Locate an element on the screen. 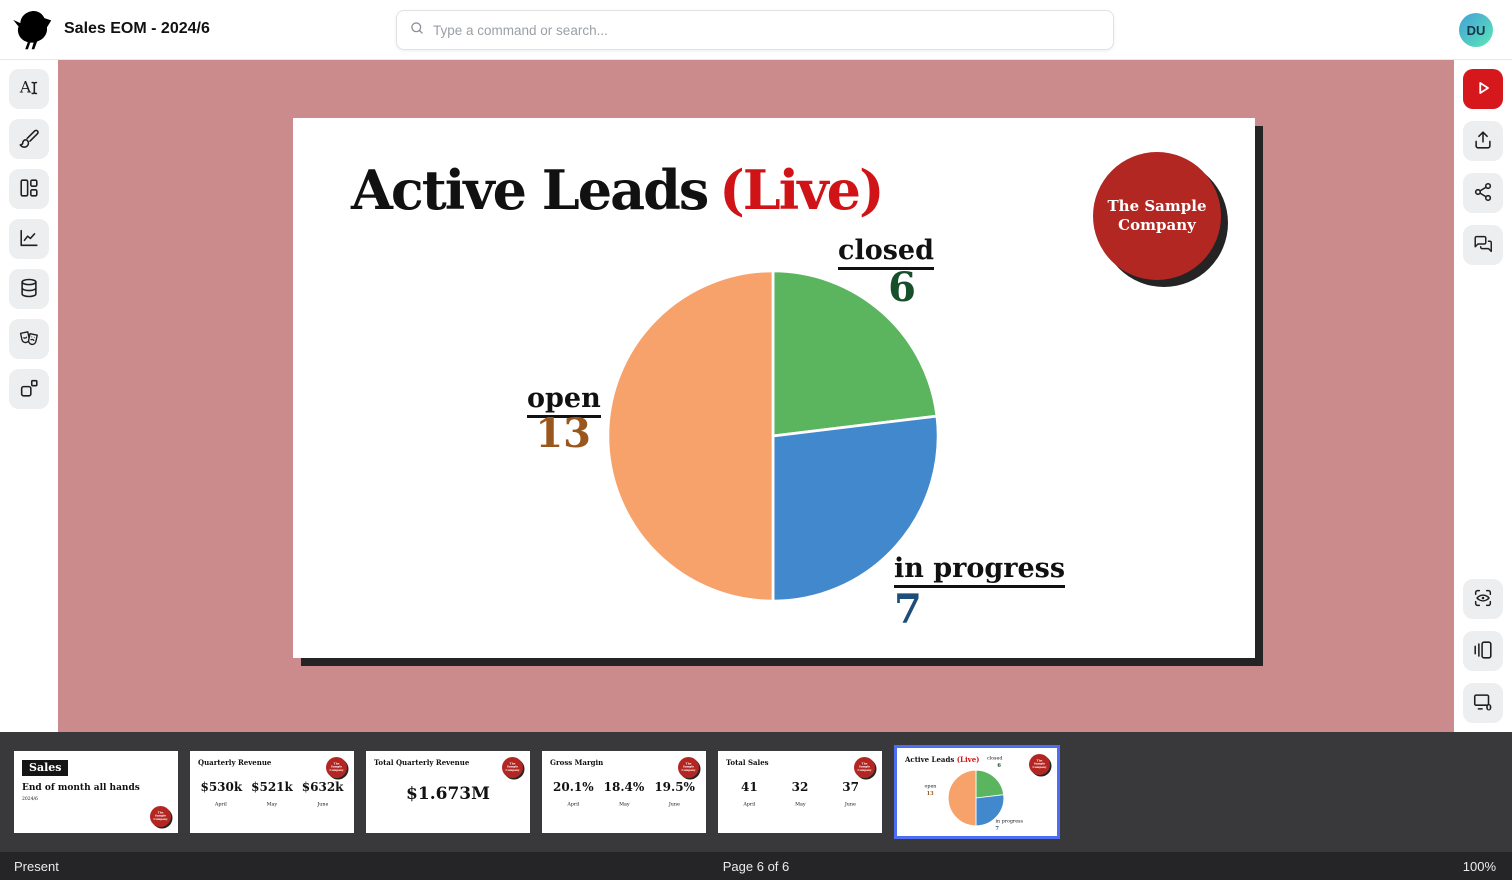 The height and width of the screenshot is (880, 1512). statusbar: Present Page 6 of 6 100% is located at coordinates (756, 866).